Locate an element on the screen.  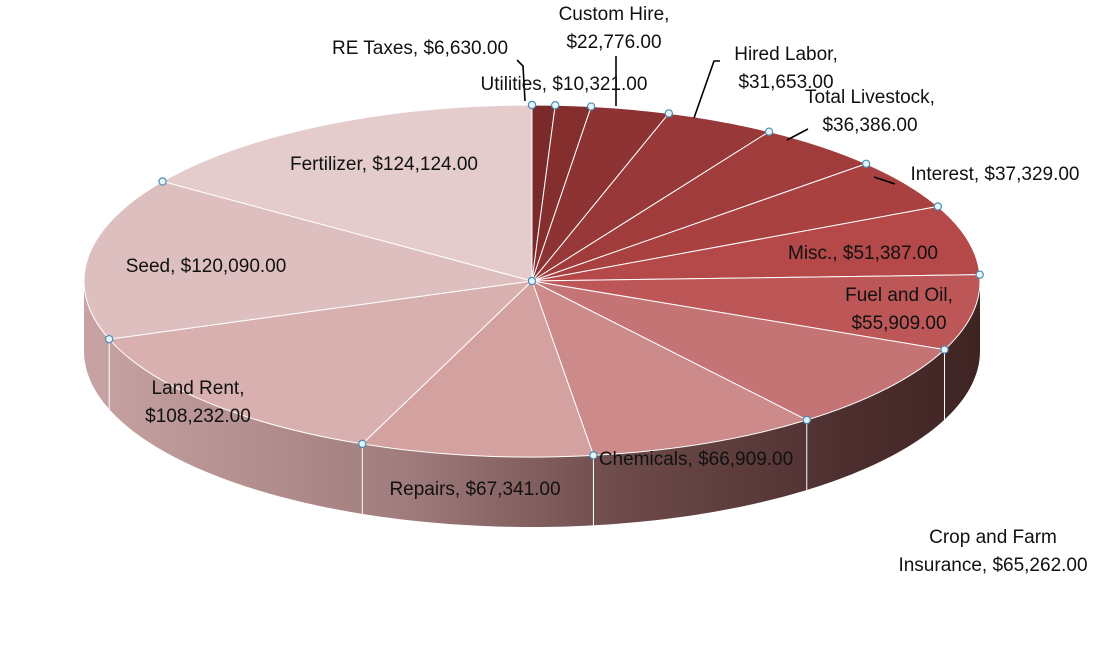
leader-line-total-livestock is located at coordinates (797, 134).